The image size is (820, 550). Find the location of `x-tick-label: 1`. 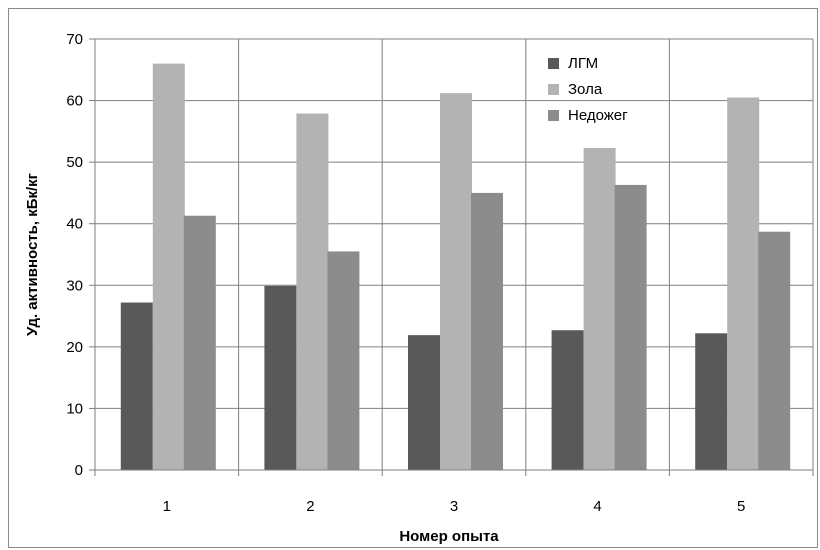

x-tick-label: 1 is located at coordinates (167, 506).